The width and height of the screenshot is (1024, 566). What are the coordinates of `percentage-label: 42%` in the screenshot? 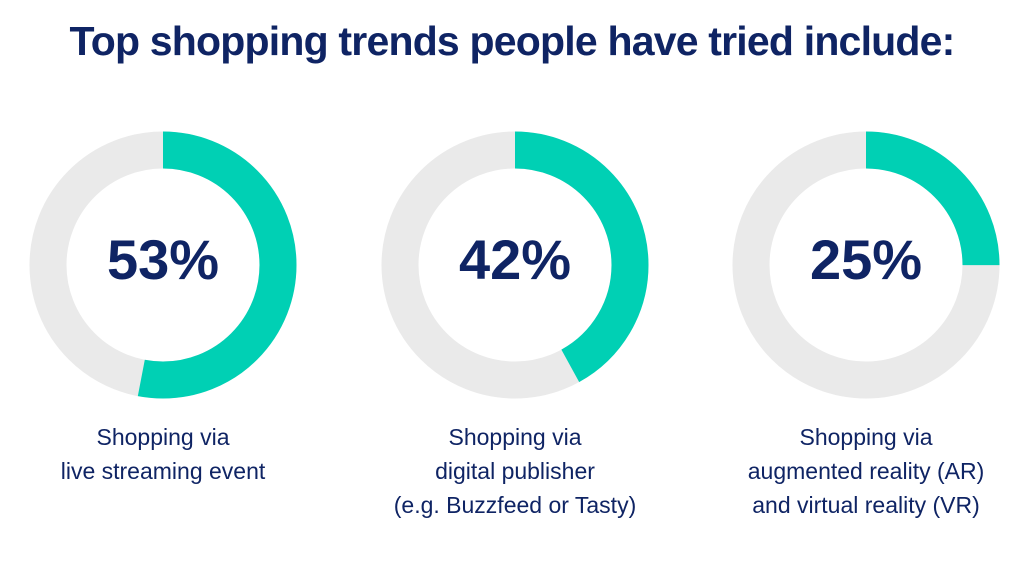 It's located at (515, 259).